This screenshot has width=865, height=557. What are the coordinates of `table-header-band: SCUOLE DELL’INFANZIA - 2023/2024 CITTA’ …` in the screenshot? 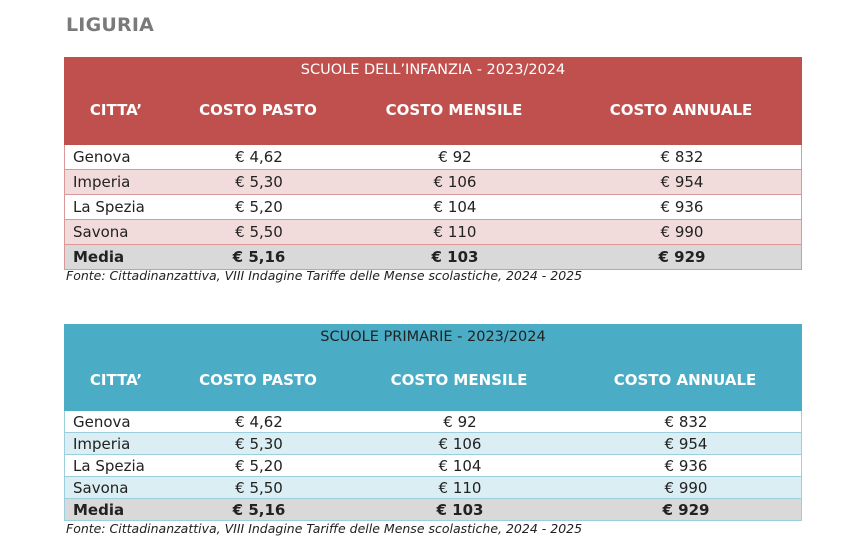 It's located at (433, 101).